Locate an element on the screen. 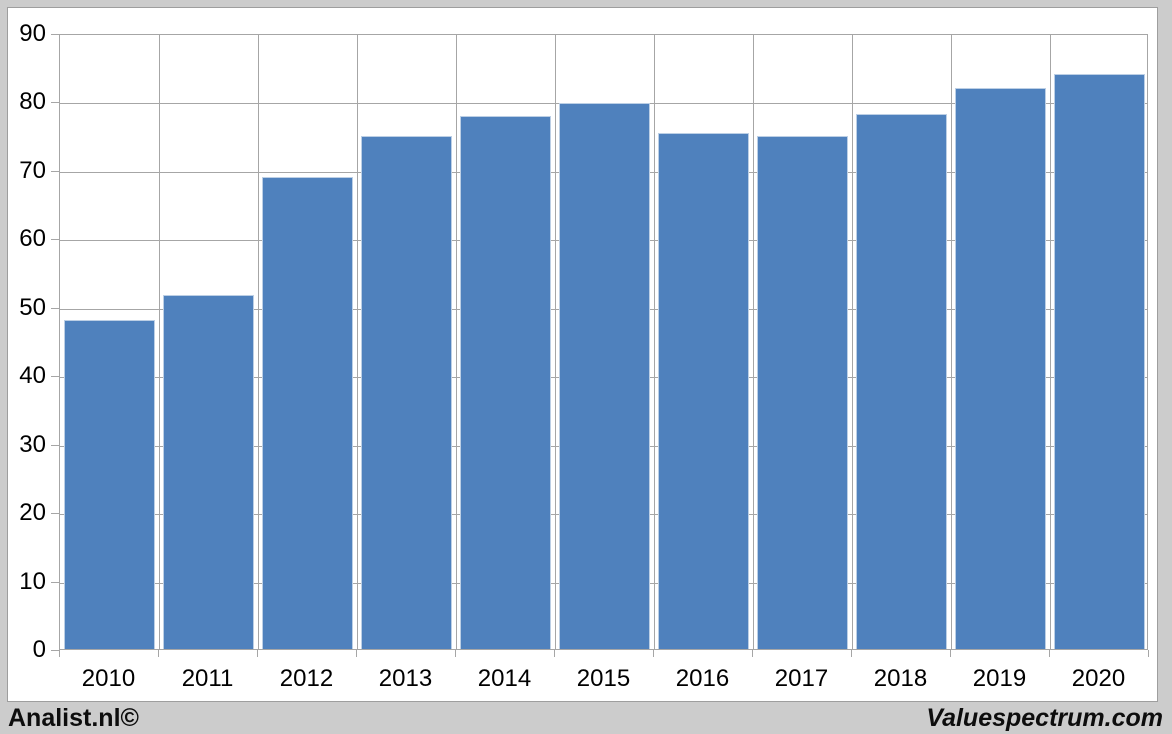 The image size is (1172, 734). x-axis-label: 2013 is located at coordinates (405, 678).